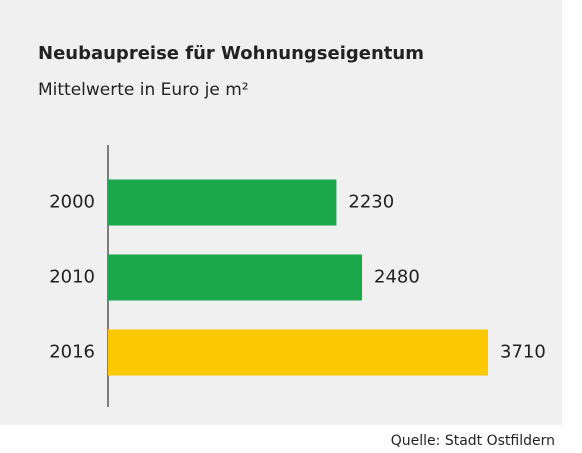  What do you see at coordinates (523, 352) in the screenshot?
I see `value-label: 3710` at bounding box center [523, 352].